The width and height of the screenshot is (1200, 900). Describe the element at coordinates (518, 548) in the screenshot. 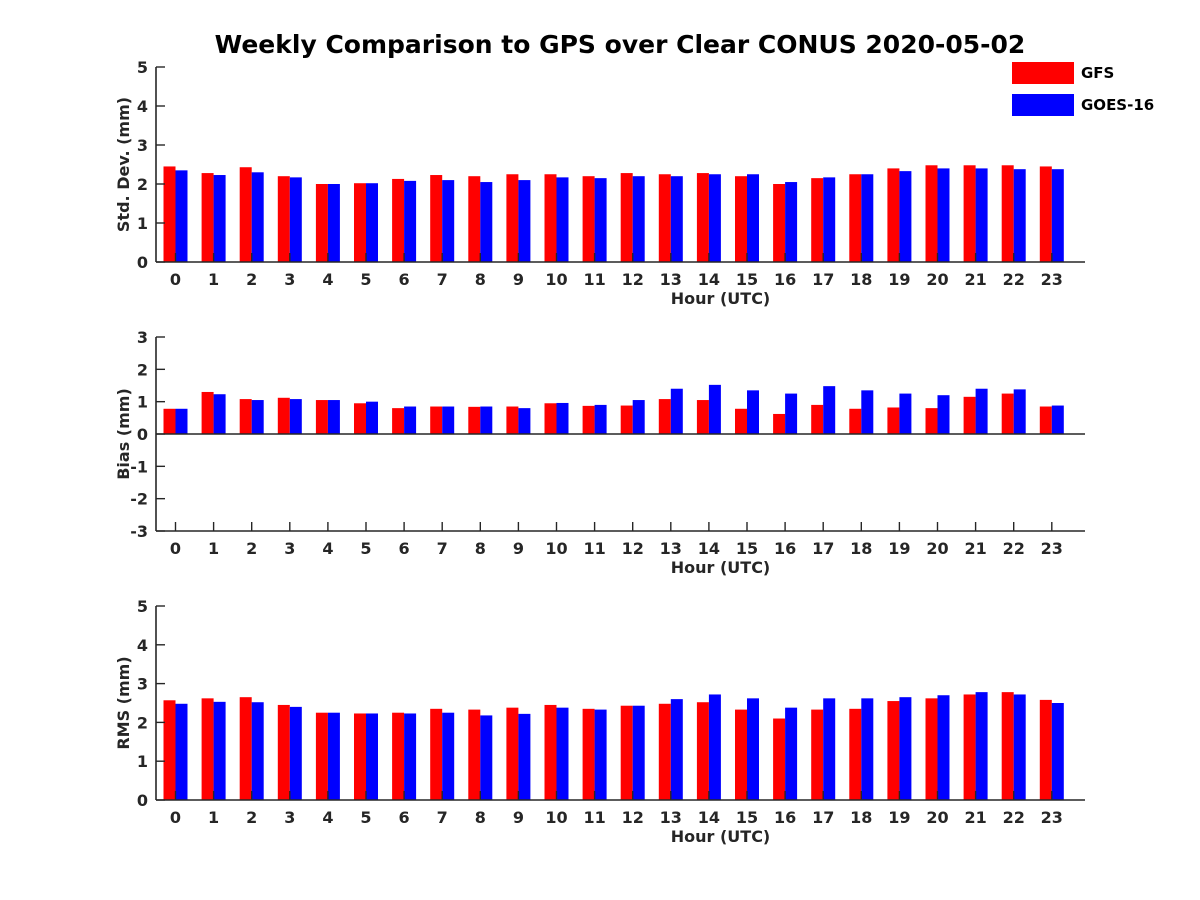

I see `panel-2-x-tick-label: 9` at that location.